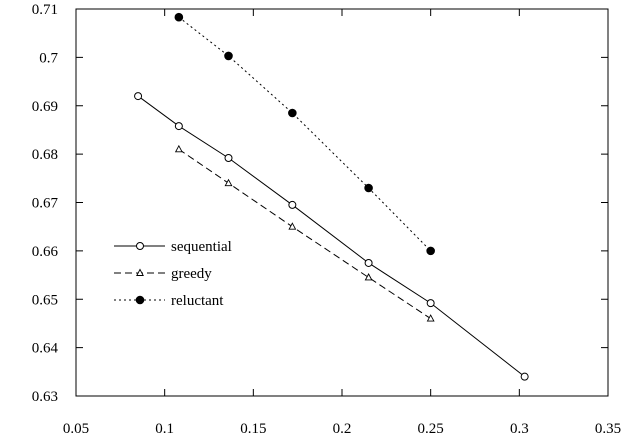 The width and height of the screenshot is (624, 444). I want to click on x-tick-label: 0.3, so click(519, 429).